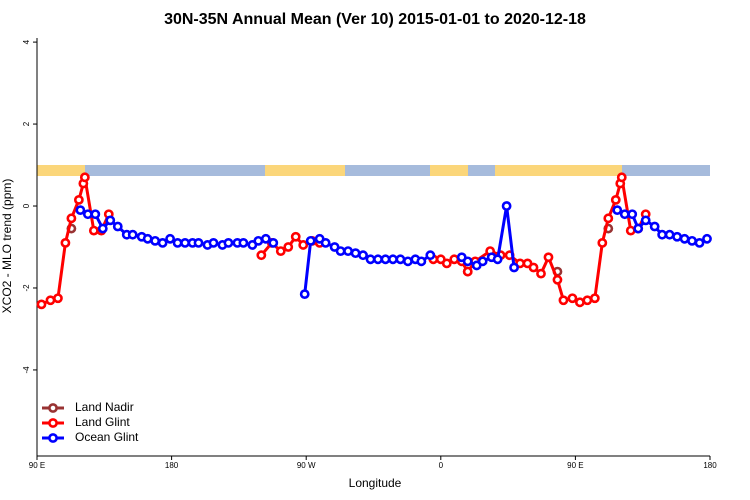 This screenshot has width=750, height=500. What do you see at coordinates (104, 407) in the screenshot?
I see `legend-label: Land Nadir` at bounding box center [104, 407].